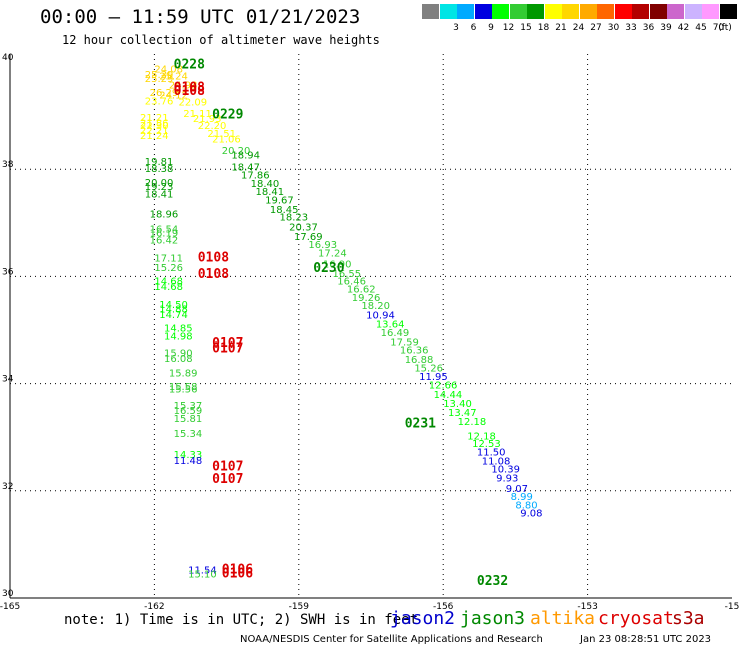 This screenshot has height=650, width=740. I want to click on footer-timestamp: Jan 23 08:28:51 UTC 2023, so click(646, 639).